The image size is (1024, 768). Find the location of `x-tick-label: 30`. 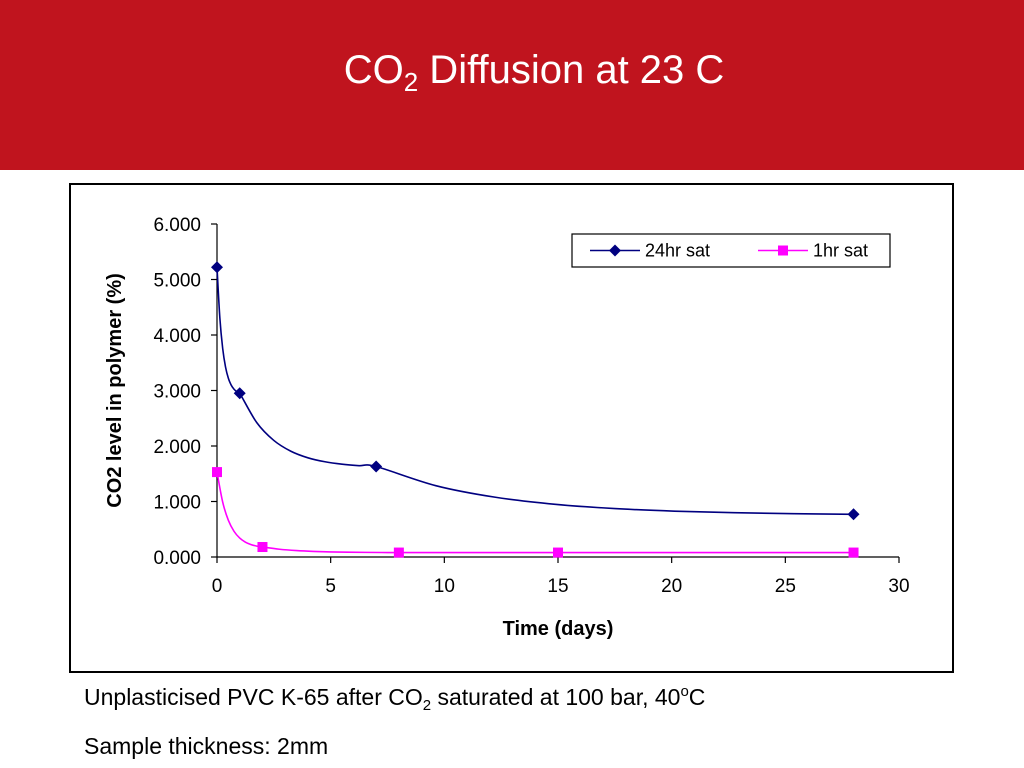

x-tick-label: 30 is located at coordinates (898, 586).